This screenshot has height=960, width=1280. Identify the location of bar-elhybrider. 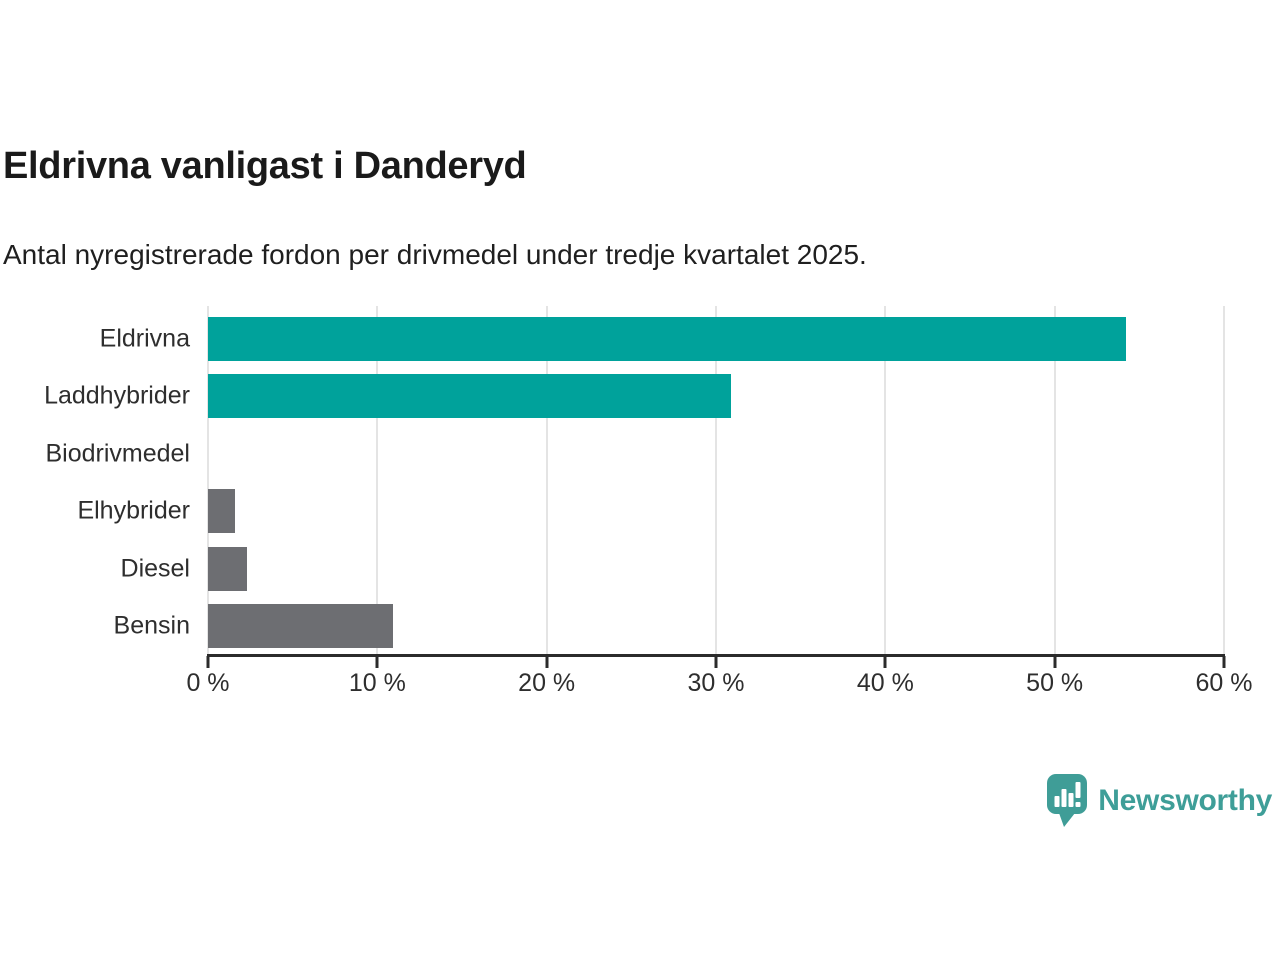
(222, 511).